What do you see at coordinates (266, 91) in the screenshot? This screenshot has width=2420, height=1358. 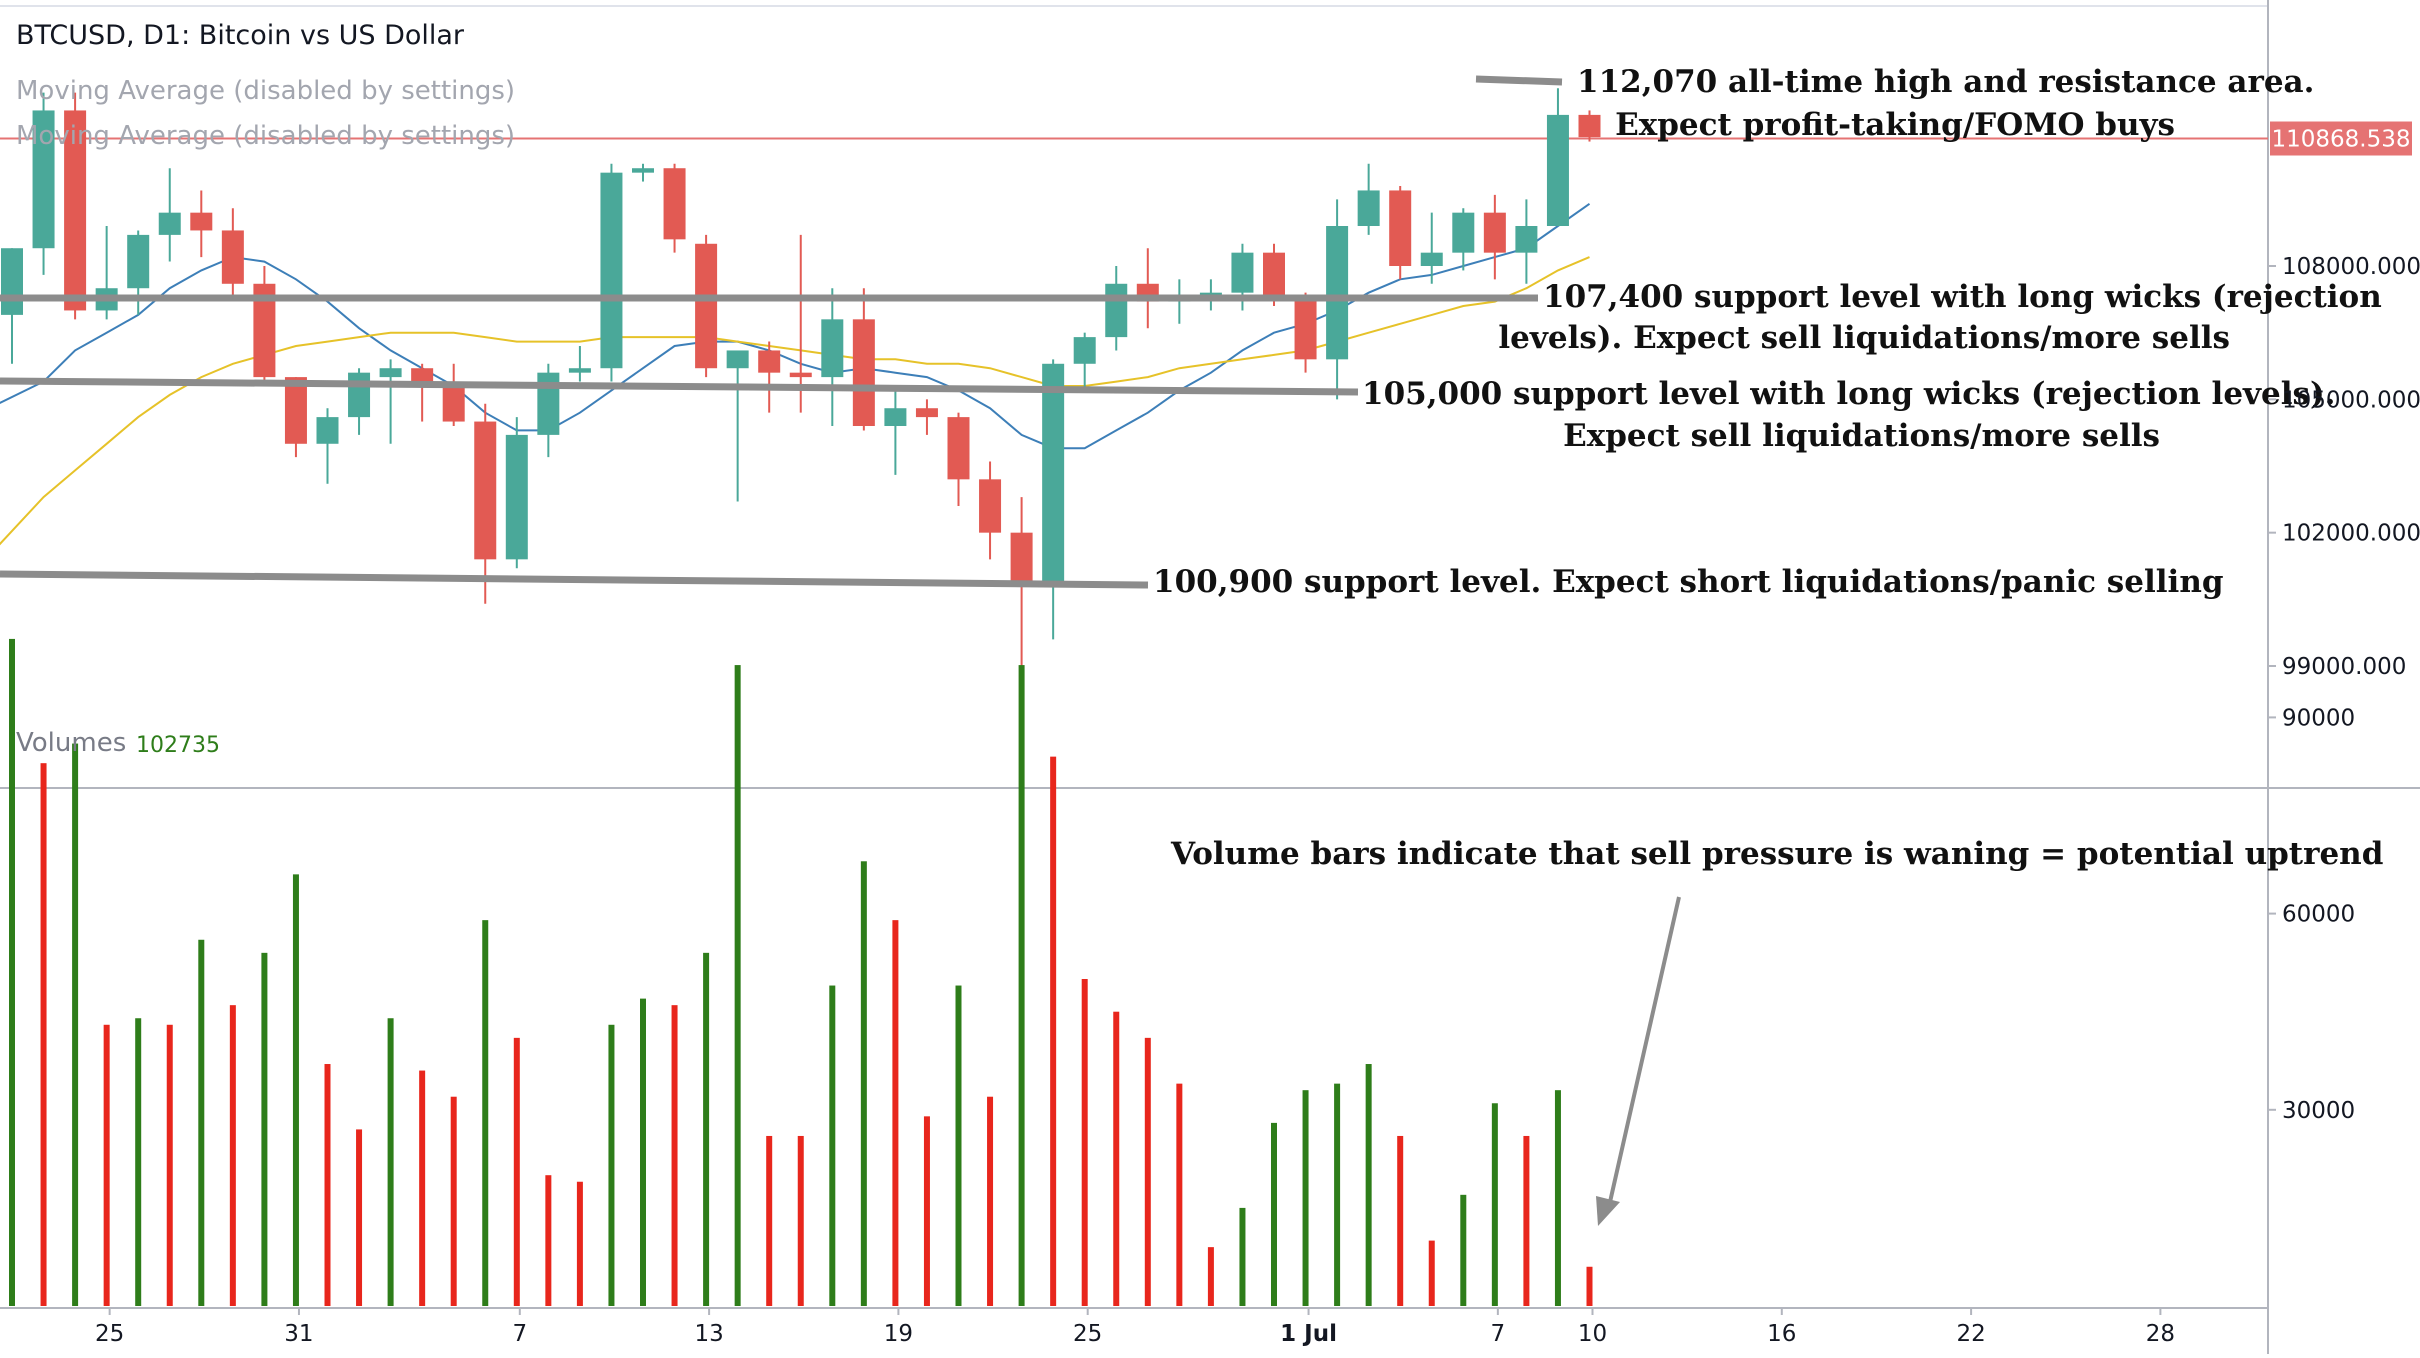 I see `moving-average-legend-1: Moving Average (disabled by settings)` at bounding box center [266, 91].